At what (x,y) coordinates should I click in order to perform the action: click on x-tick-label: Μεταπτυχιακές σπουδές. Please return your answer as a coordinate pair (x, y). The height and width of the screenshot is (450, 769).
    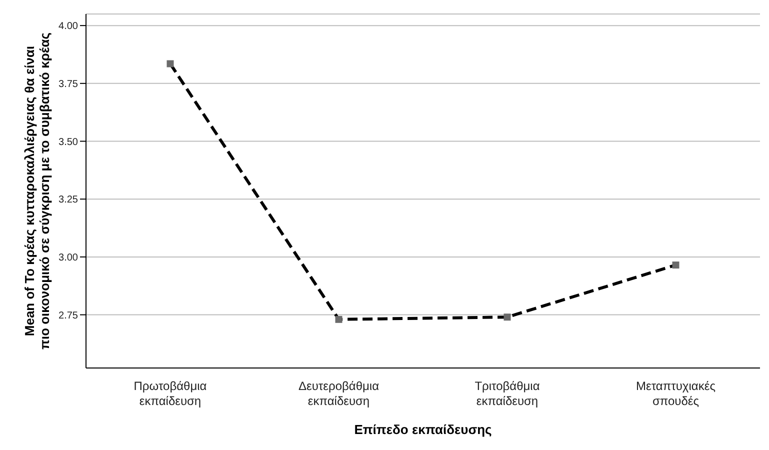
    Looking at the image, I should click on (676, 393).